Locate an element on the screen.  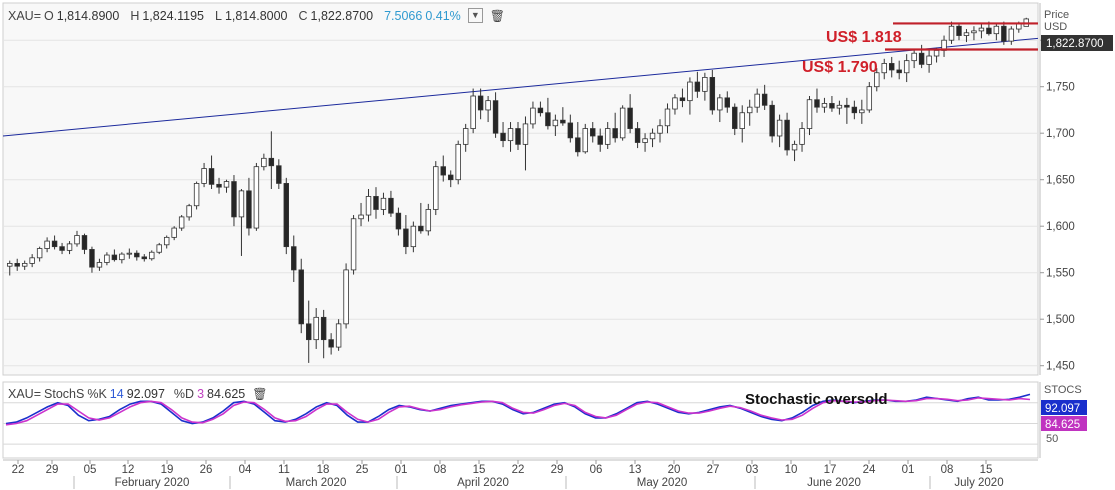
chevron-down-icon: ▼ is located at coordinates (475, 15).